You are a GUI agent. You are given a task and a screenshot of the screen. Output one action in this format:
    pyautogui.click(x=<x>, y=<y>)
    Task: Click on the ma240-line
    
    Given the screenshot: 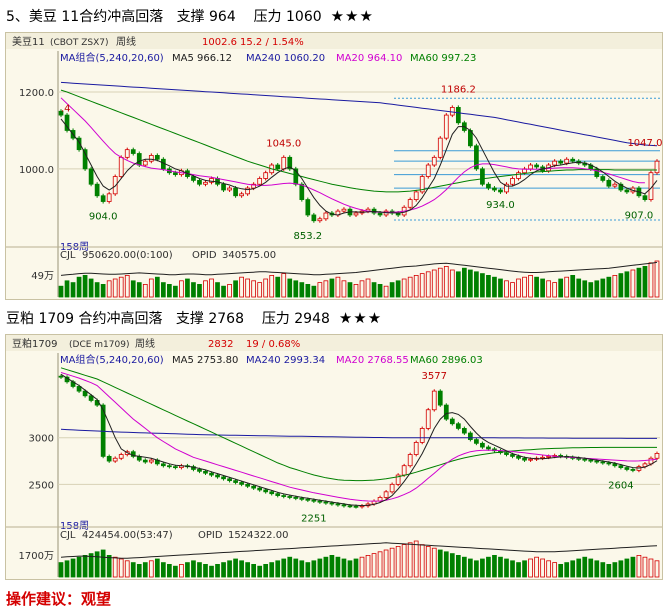 What is the action you would take?
    pyautogui.click(x=358, y=433)
    